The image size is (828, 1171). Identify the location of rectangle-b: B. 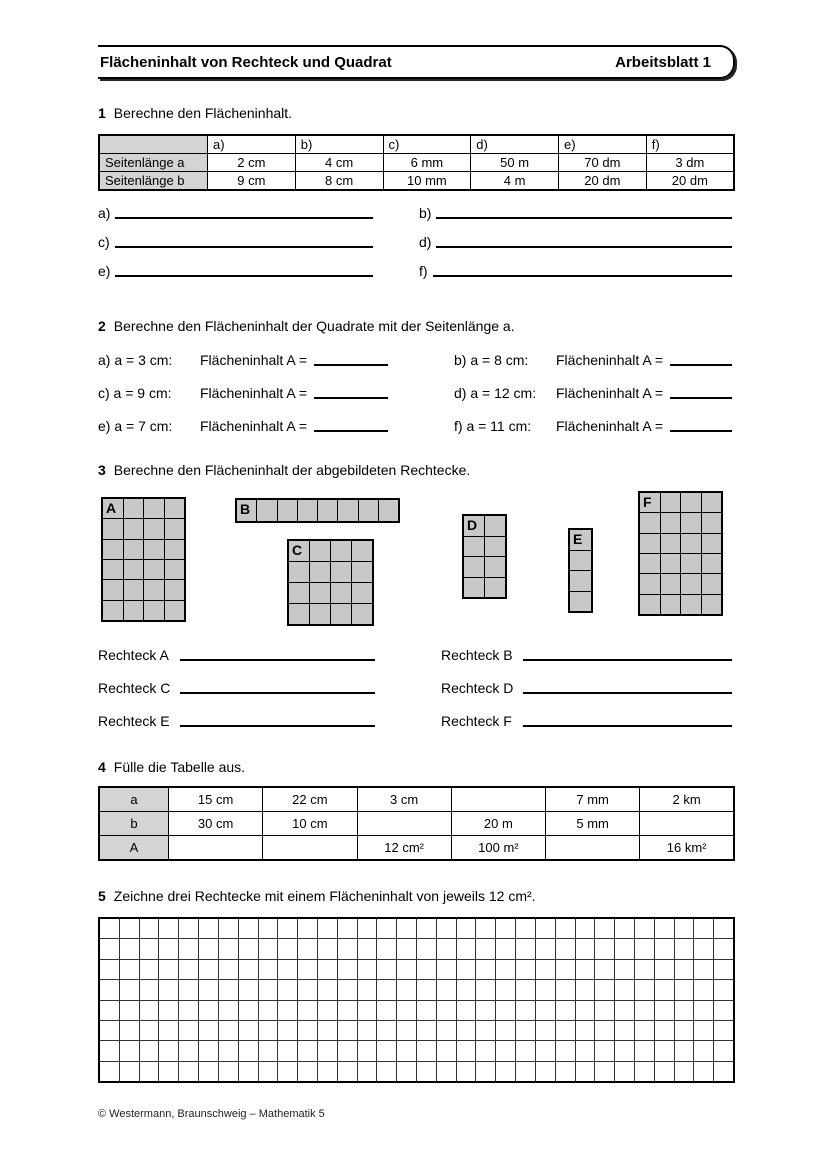
(317, 510).